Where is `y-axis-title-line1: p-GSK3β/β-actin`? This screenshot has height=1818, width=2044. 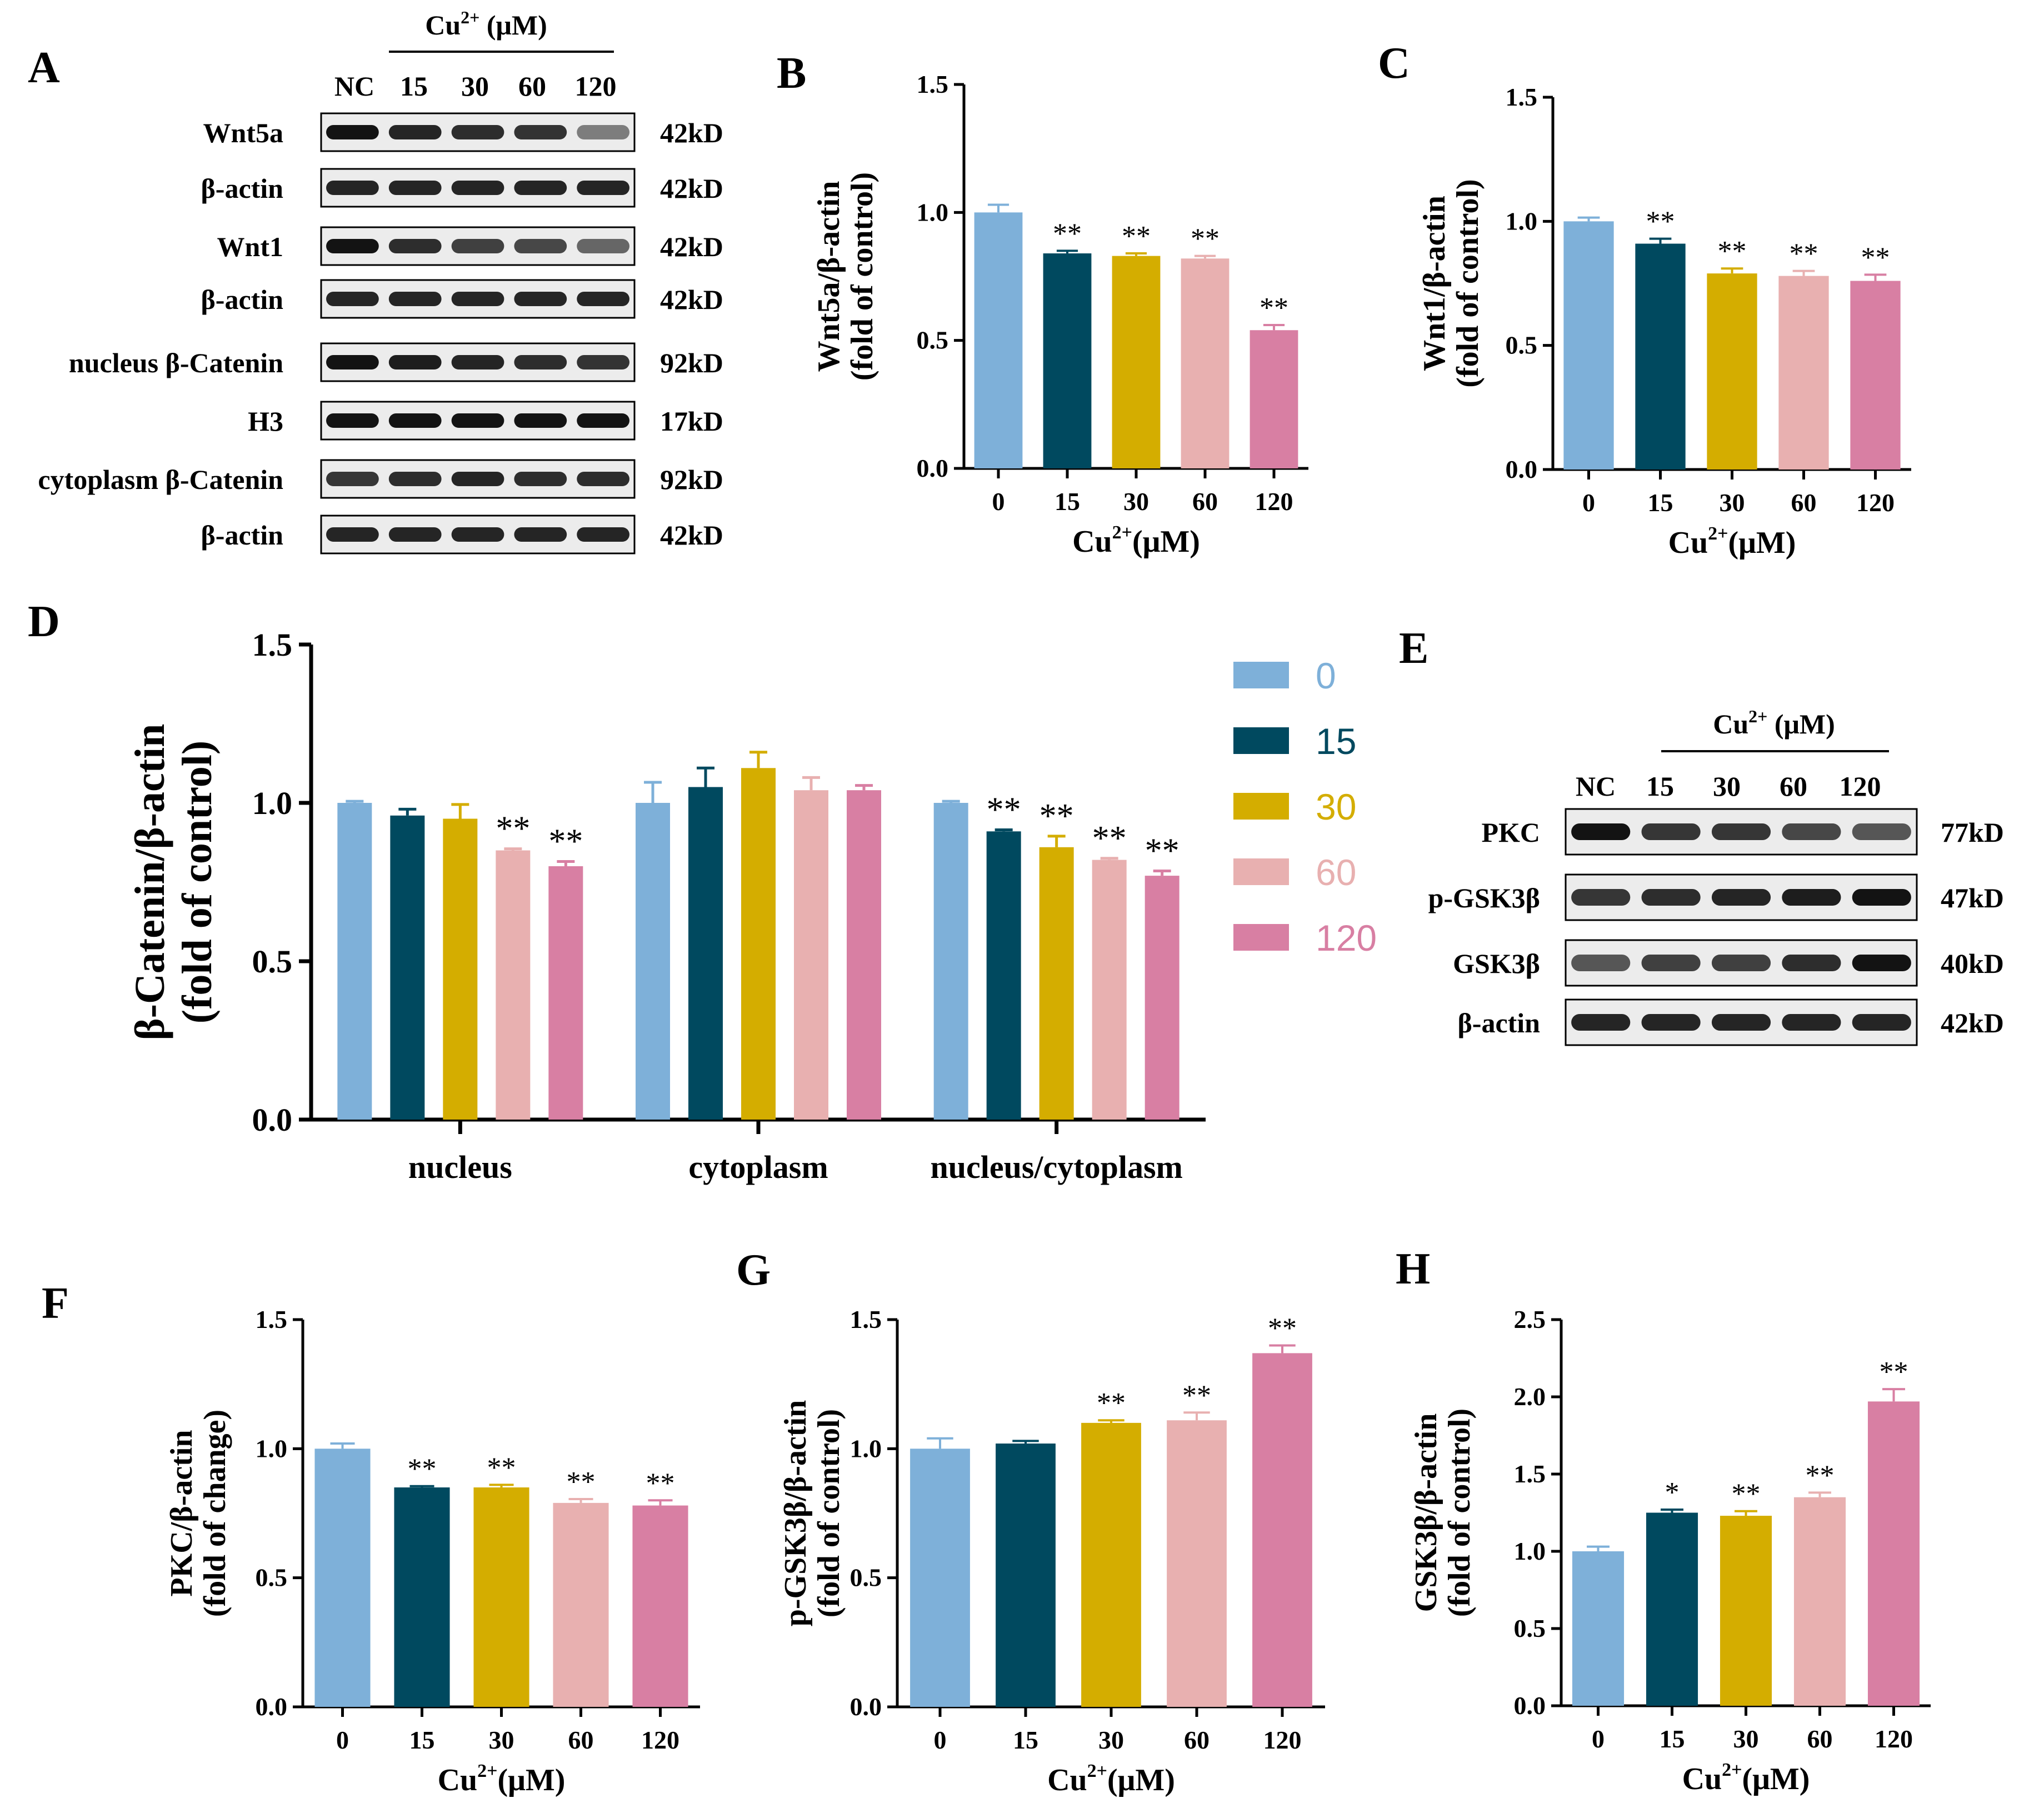
y-axis-title-line1: p-GSK3β/β-actin is located at coordinates (795, 1513).